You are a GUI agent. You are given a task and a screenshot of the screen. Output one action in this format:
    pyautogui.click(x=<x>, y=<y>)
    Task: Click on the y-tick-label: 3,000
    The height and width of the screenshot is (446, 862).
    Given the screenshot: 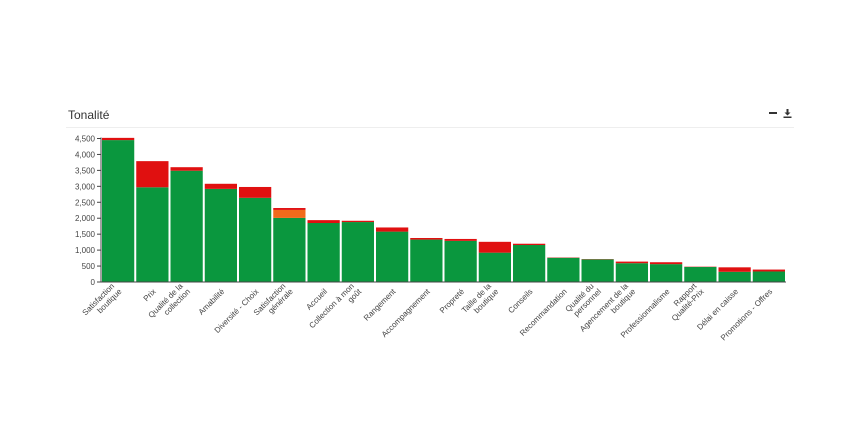 What is the action you would take?
    pyautogui.click(x=85, y=186)
    